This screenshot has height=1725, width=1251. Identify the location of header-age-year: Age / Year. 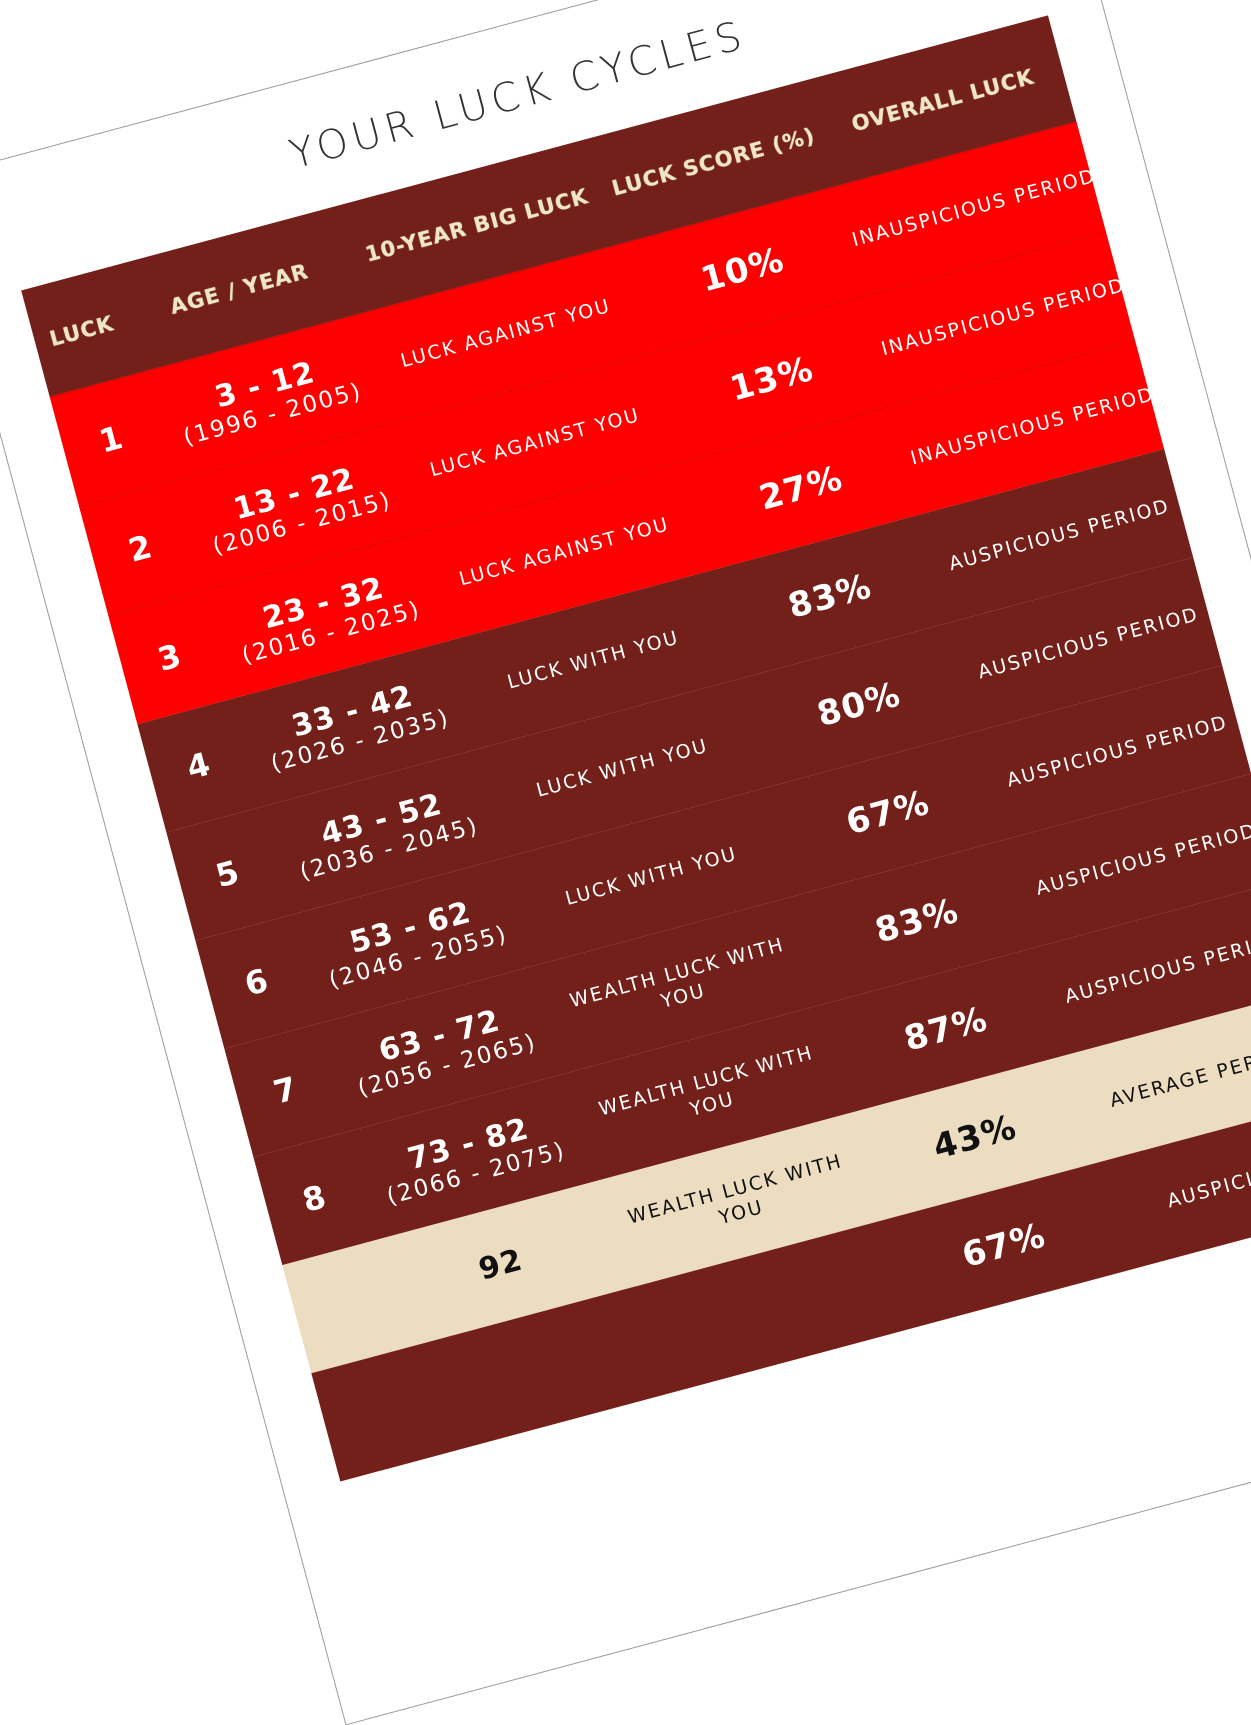
(239, 289).